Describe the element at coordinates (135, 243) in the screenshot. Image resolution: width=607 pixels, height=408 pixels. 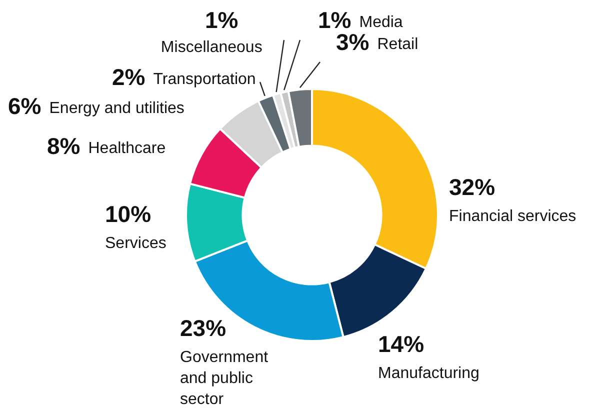
I see `slice-label: Services` at that location.